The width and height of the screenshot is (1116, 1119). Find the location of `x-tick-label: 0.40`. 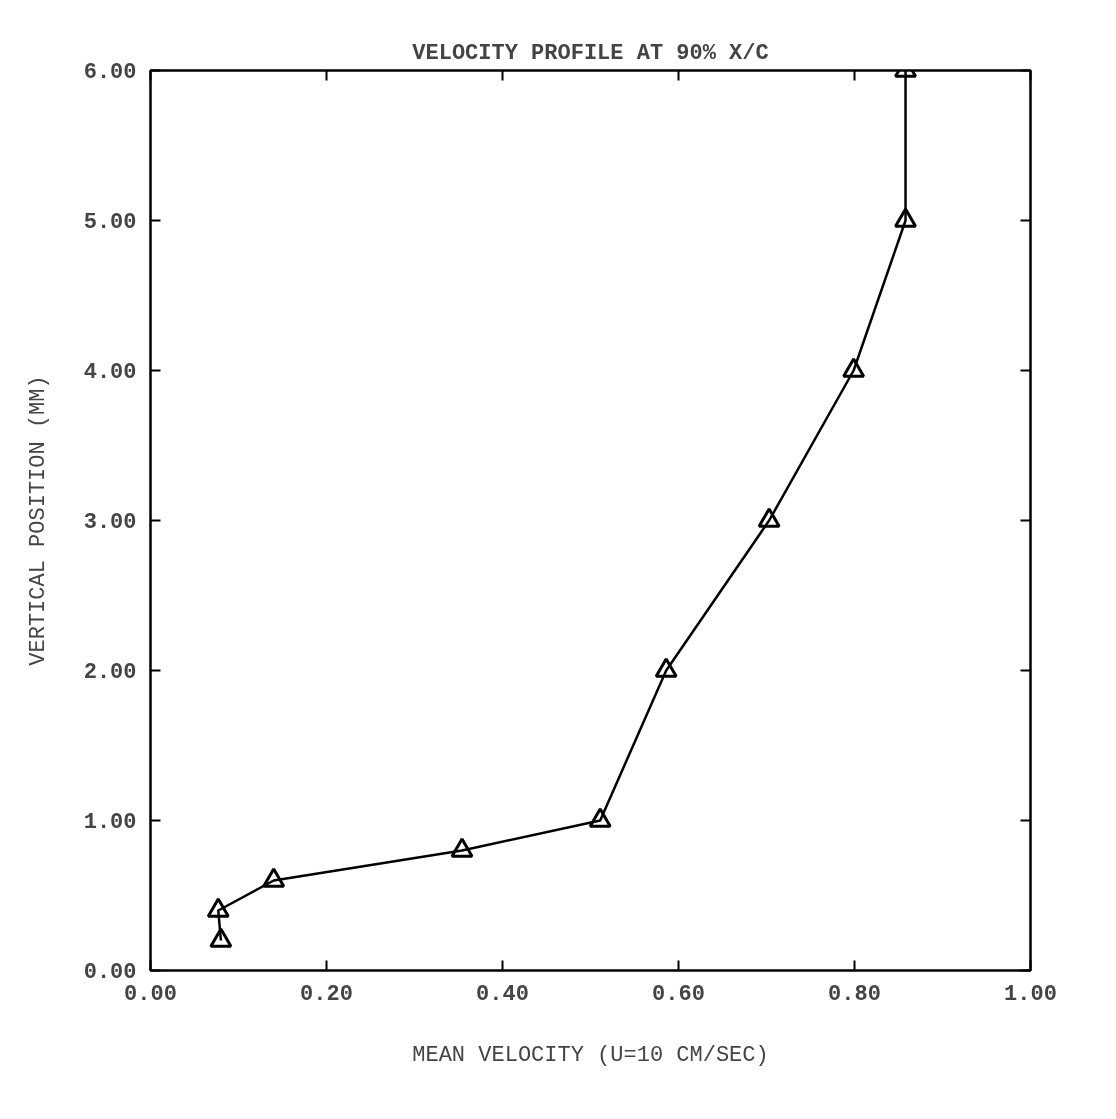

x-tick-label: 0.40 is located at coordinates (502, 994).